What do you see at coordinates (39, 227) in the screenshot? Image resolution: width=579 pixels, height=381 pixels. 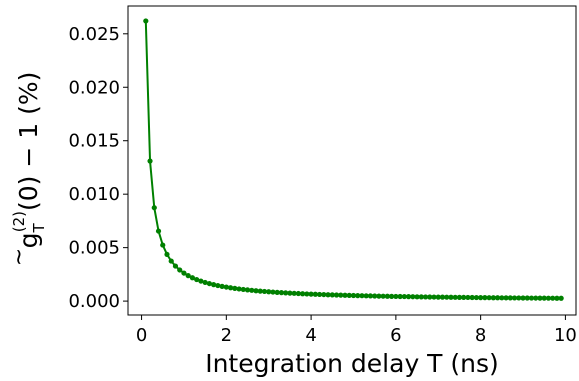 I see `y-label-subscript: T` at bounding box center [39, 227].